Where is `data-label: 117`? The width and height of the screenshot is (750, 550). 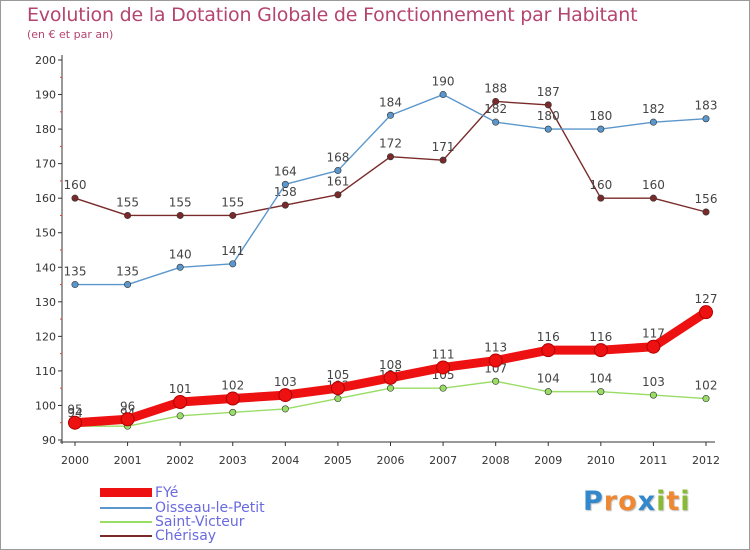 data-label: 117 is located at coordinates (653, 334).